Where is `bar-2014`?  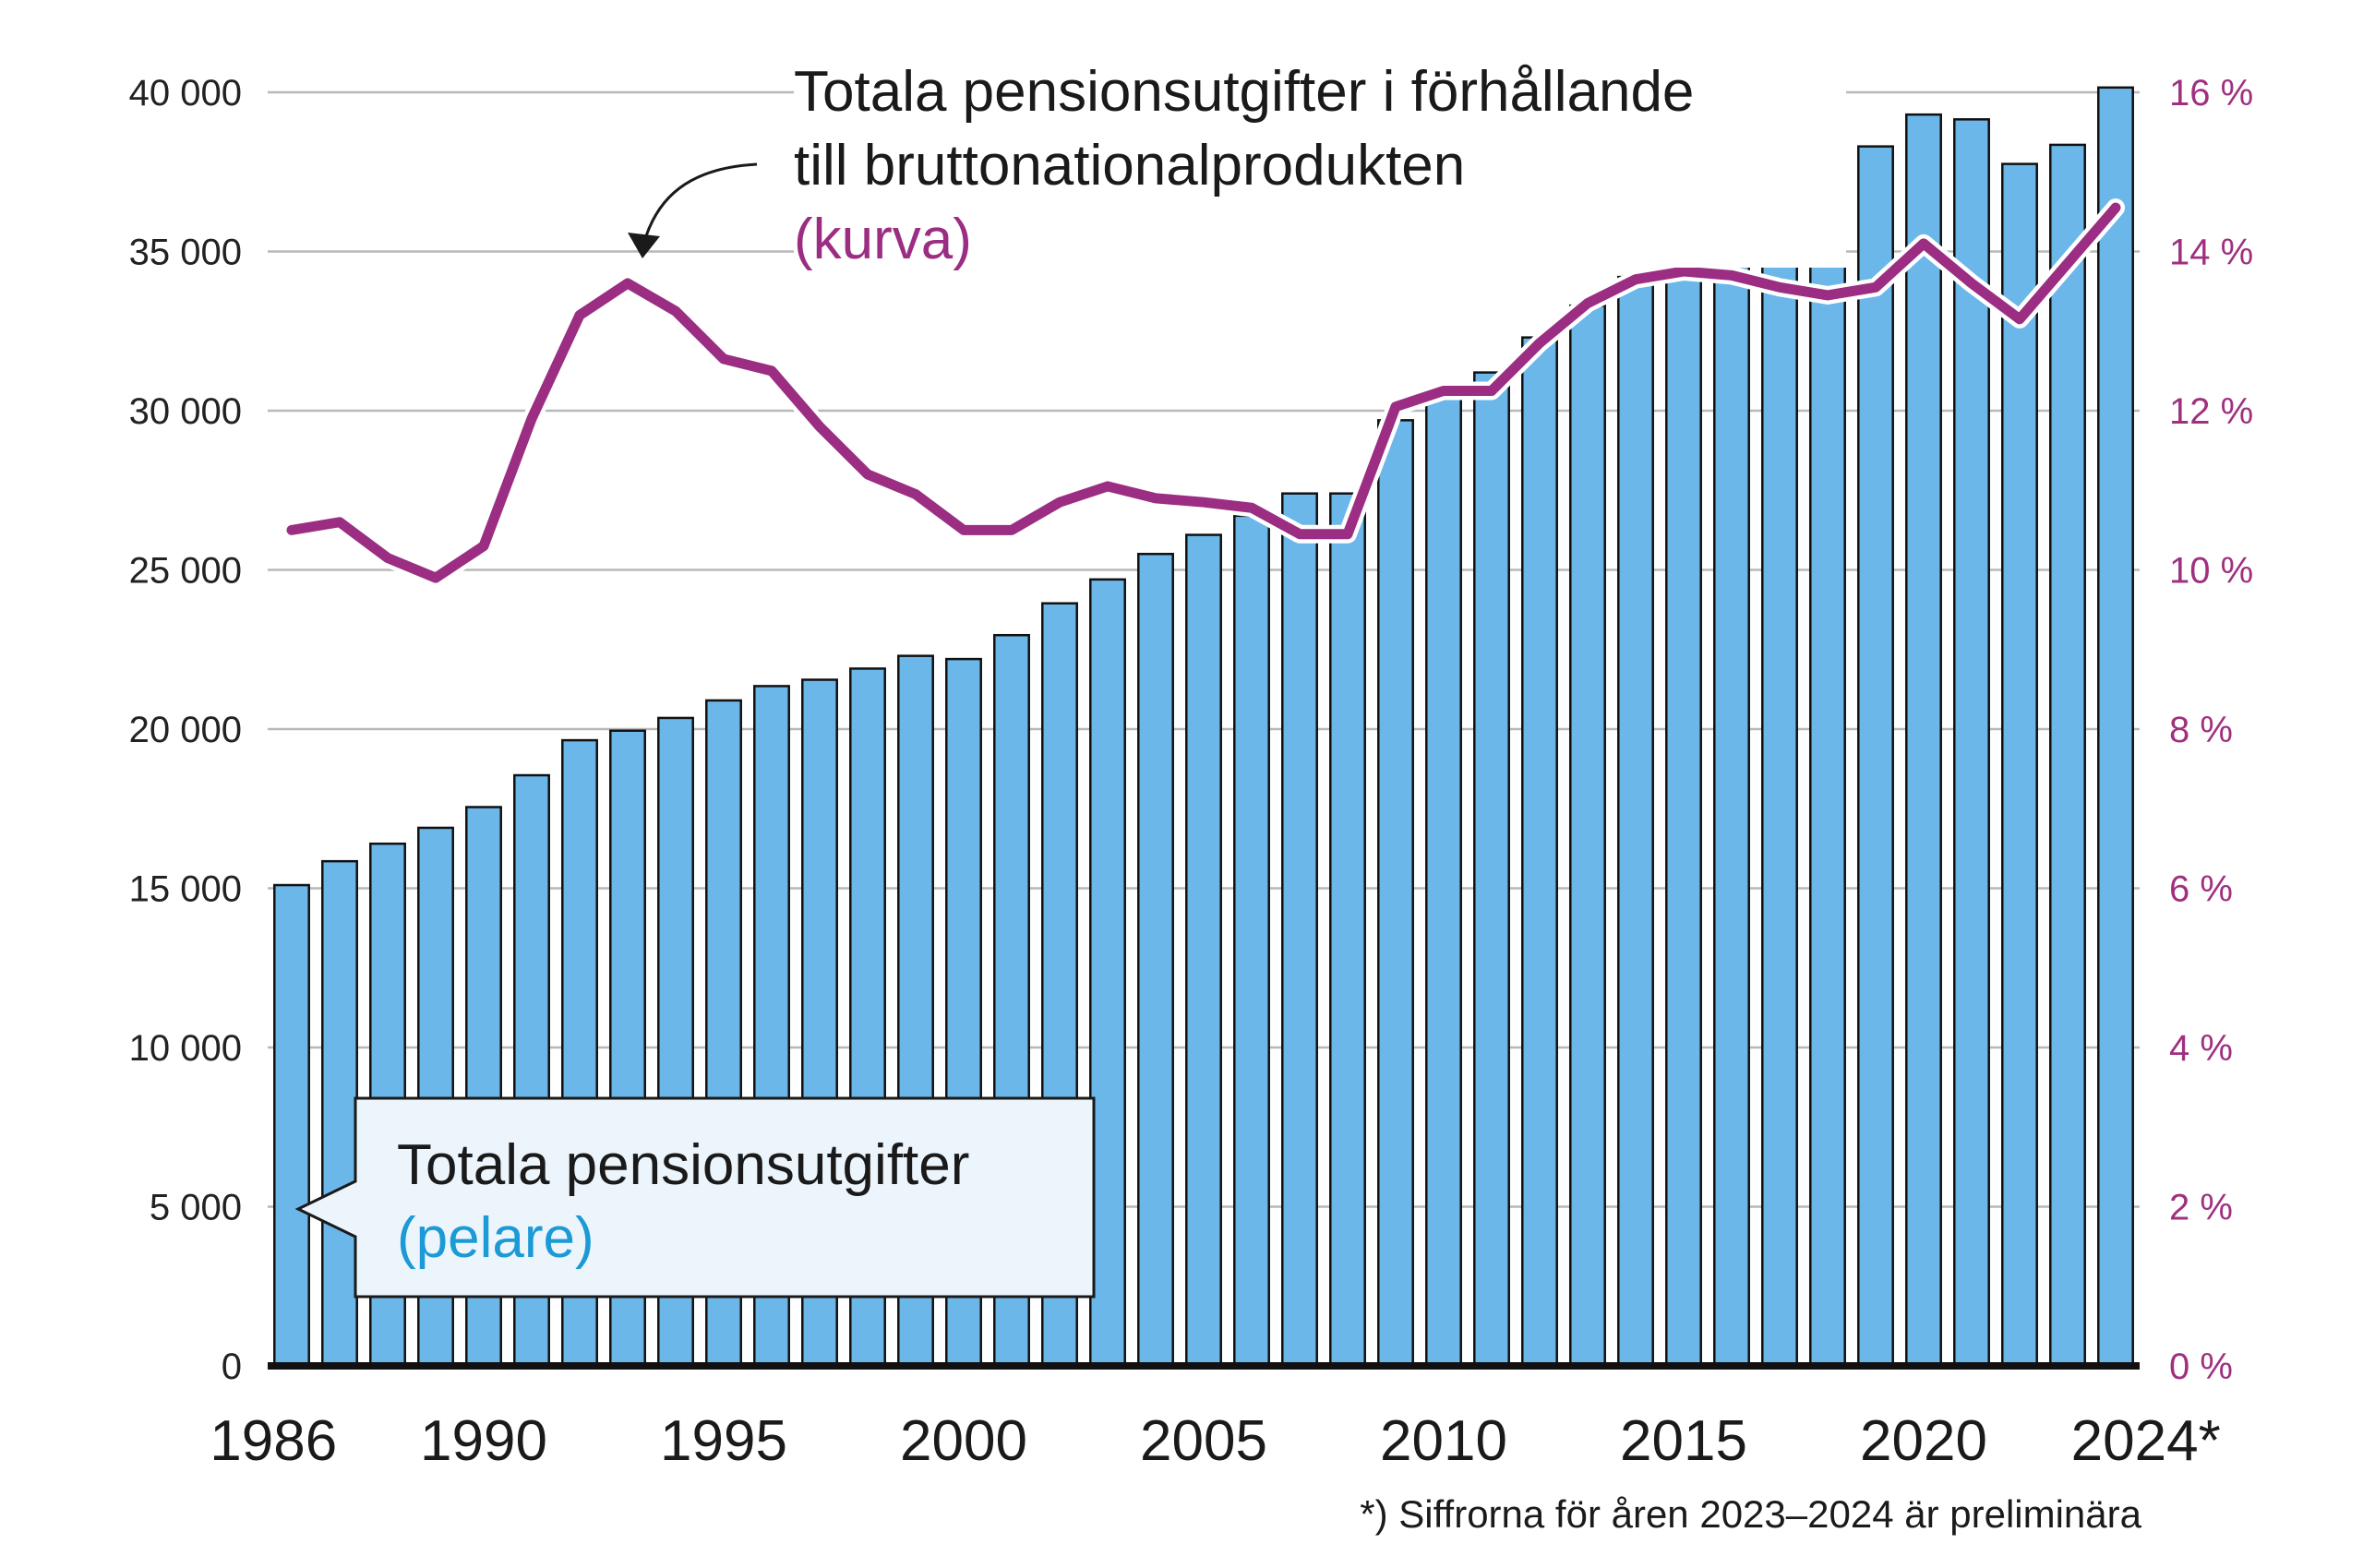 bar-2014 is located at coordinates (1635, 821).